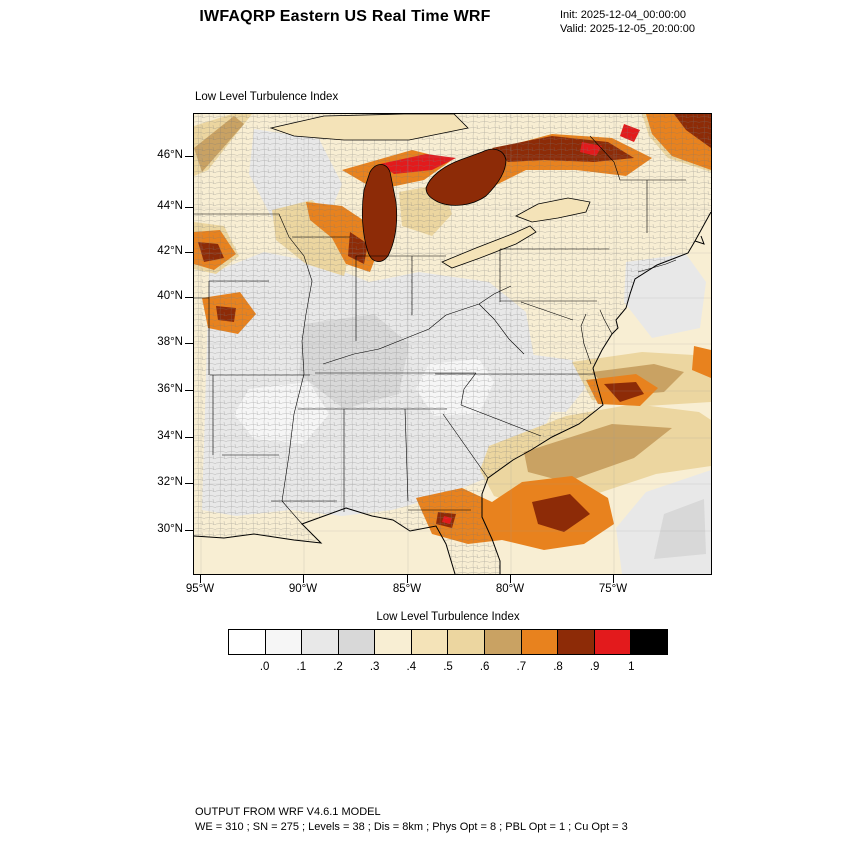  I want to click on x-tick-label: 80°W, so click(510, 589).